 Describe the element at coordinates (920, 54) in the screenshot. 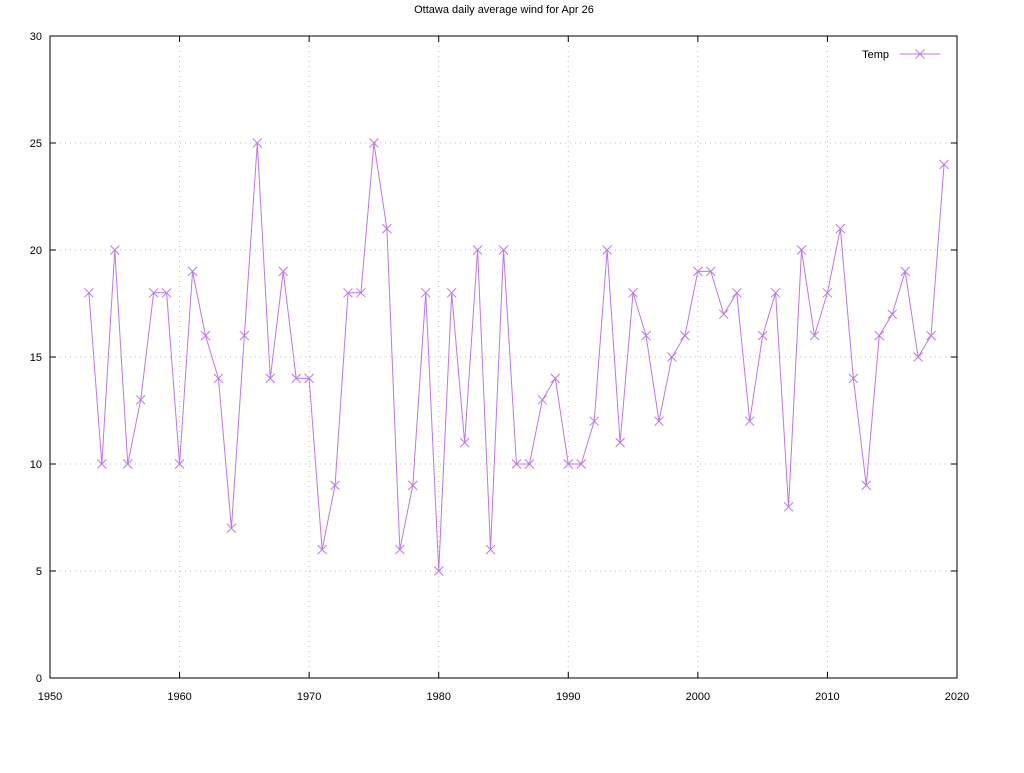

I see `legend-marker-sample` at that location.